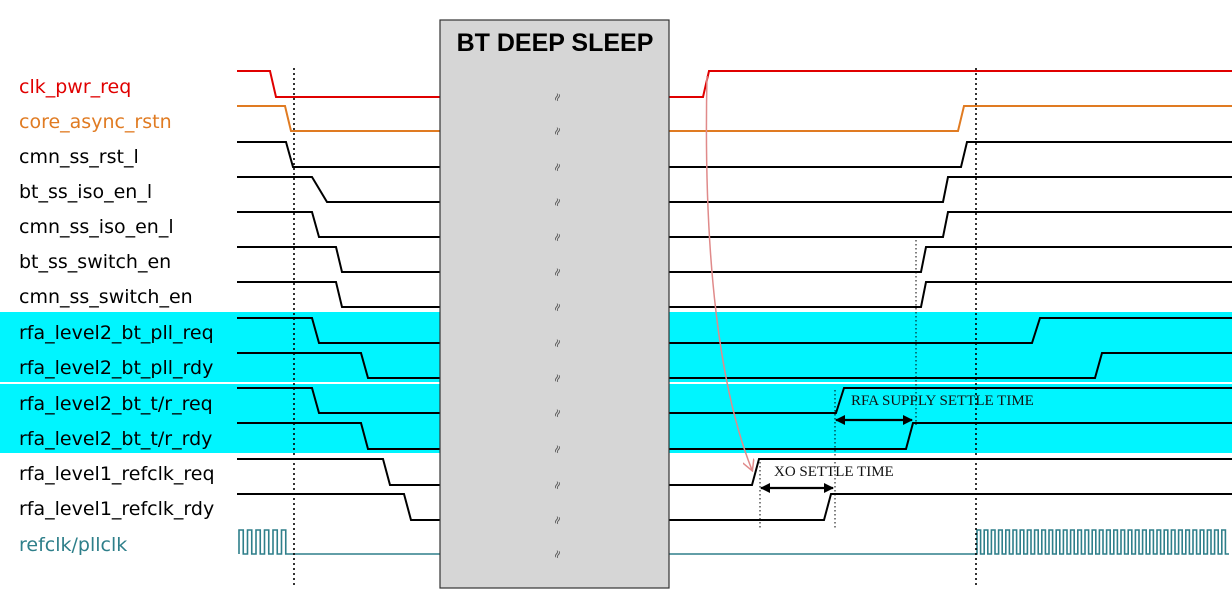 The height and width of the screenshot is (609, 1232). What do you see at coordinates (557, 343) in the screenshot?
I see `break-mark-7: ≈` at bounding box center [557, 343].